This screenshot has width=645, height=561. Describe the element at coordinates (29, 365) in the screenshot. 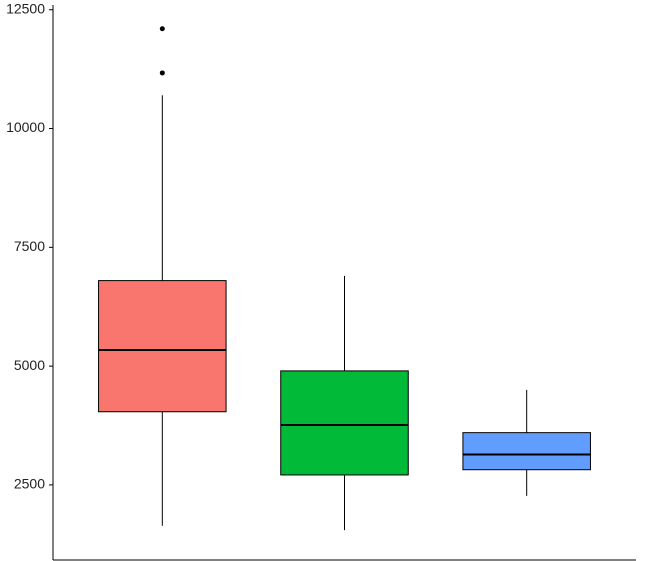

I see `y-tick-label: 5000` at that location.